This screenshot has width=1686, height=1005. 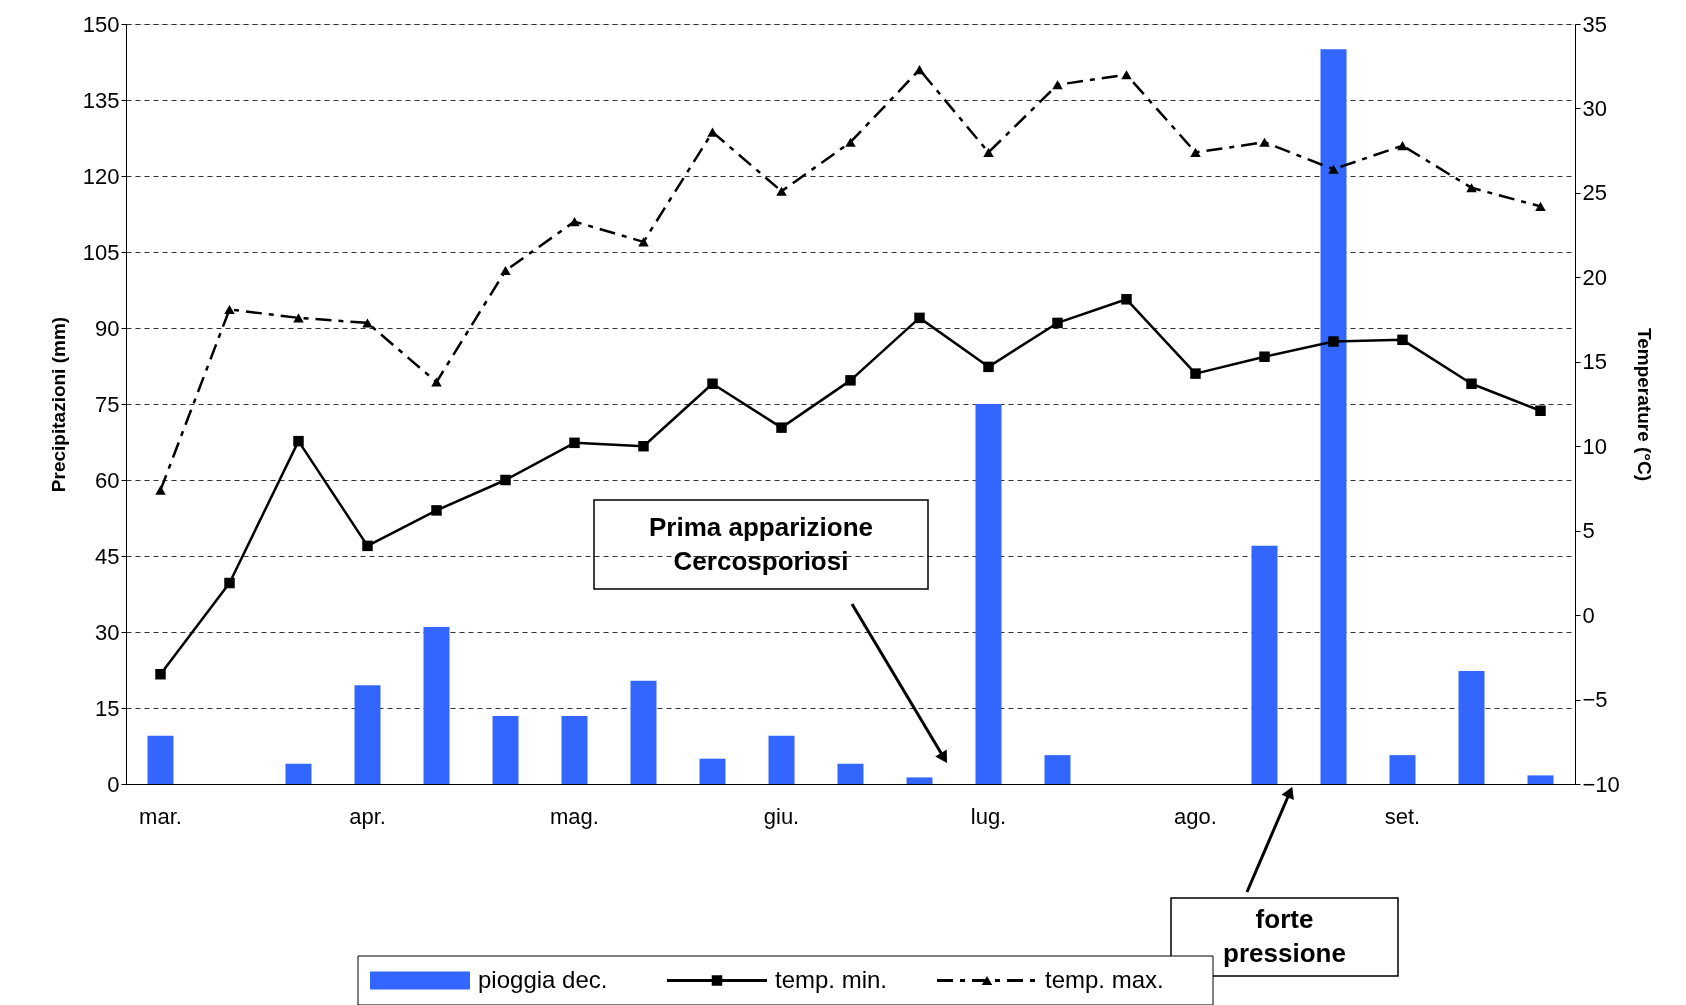 What do you see at coordinates (1588, 531) in the screenshot?
I see `y2-tick-label: 5` at bounding box center [1588, 531].